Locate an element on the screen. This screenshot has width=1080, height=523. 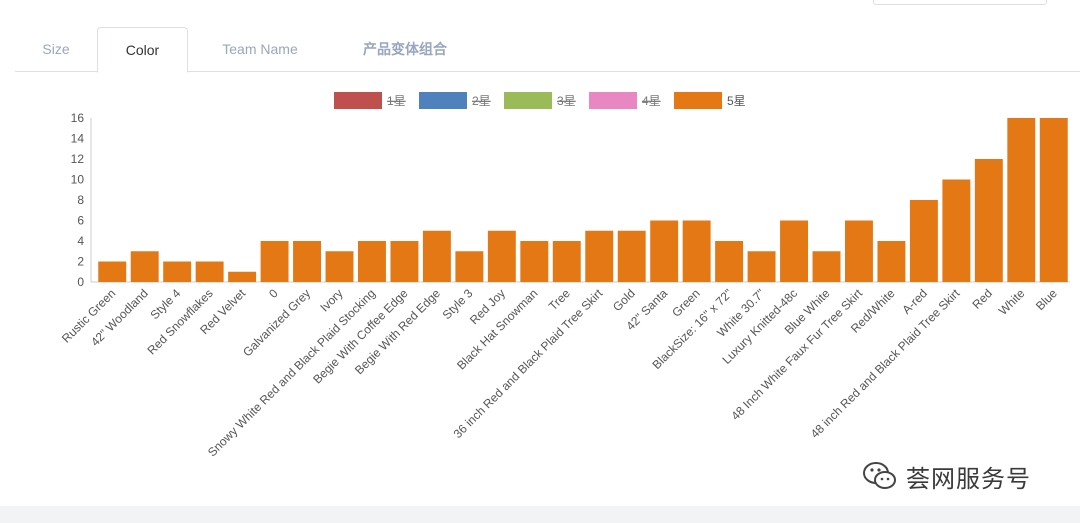
y-tick-label: 14 is located at coordinates (78, 139).